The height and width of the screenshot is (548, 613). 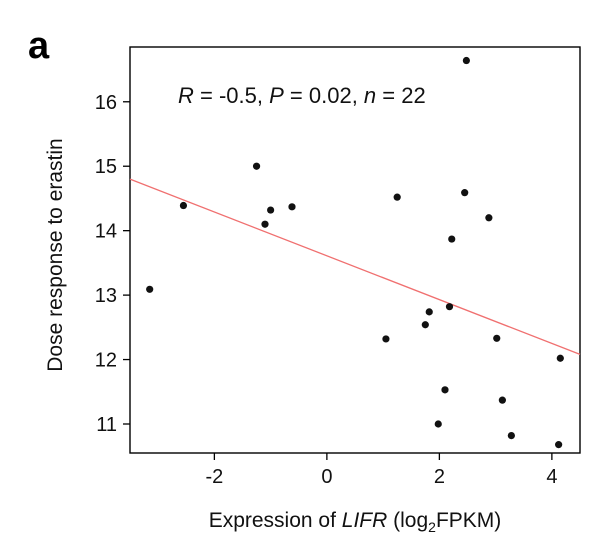 I want to click on r-value: = -0.5,, so click(x=231, y=95).